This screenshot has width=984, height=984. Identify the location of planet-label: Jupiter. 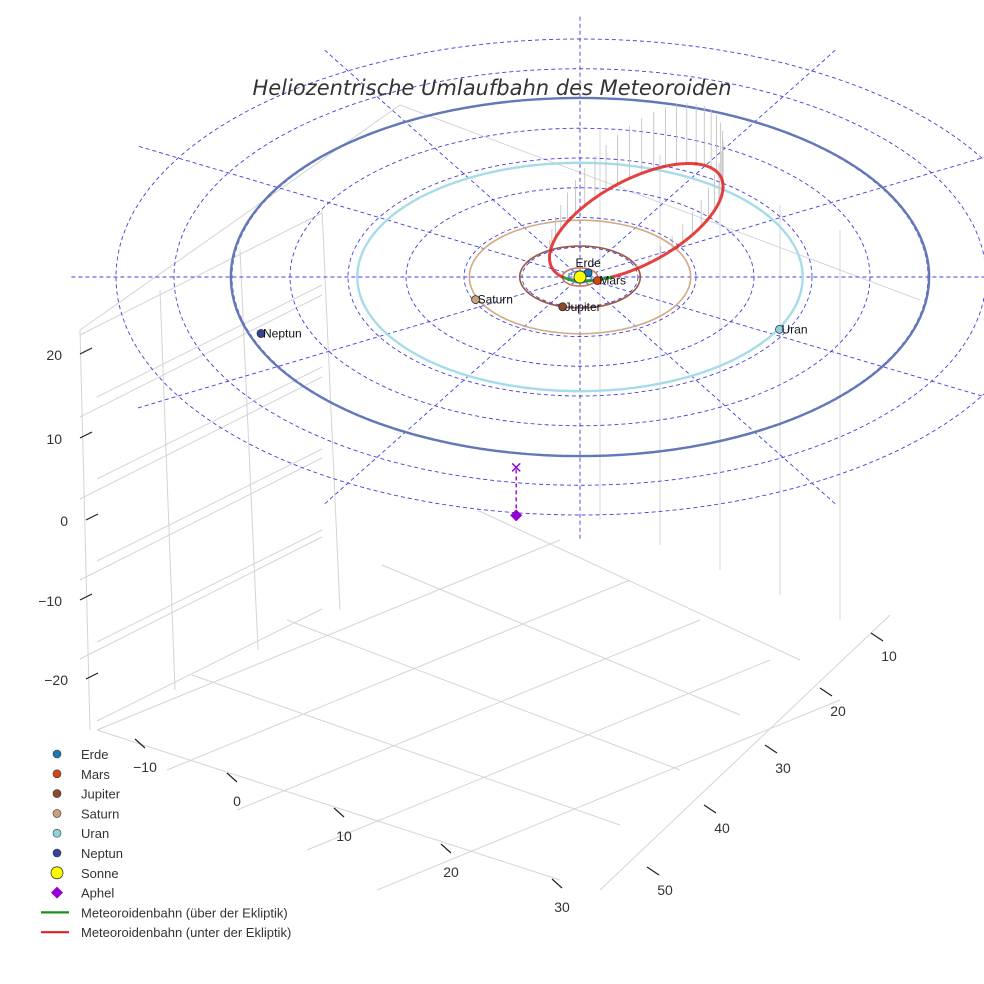
(583, 307).